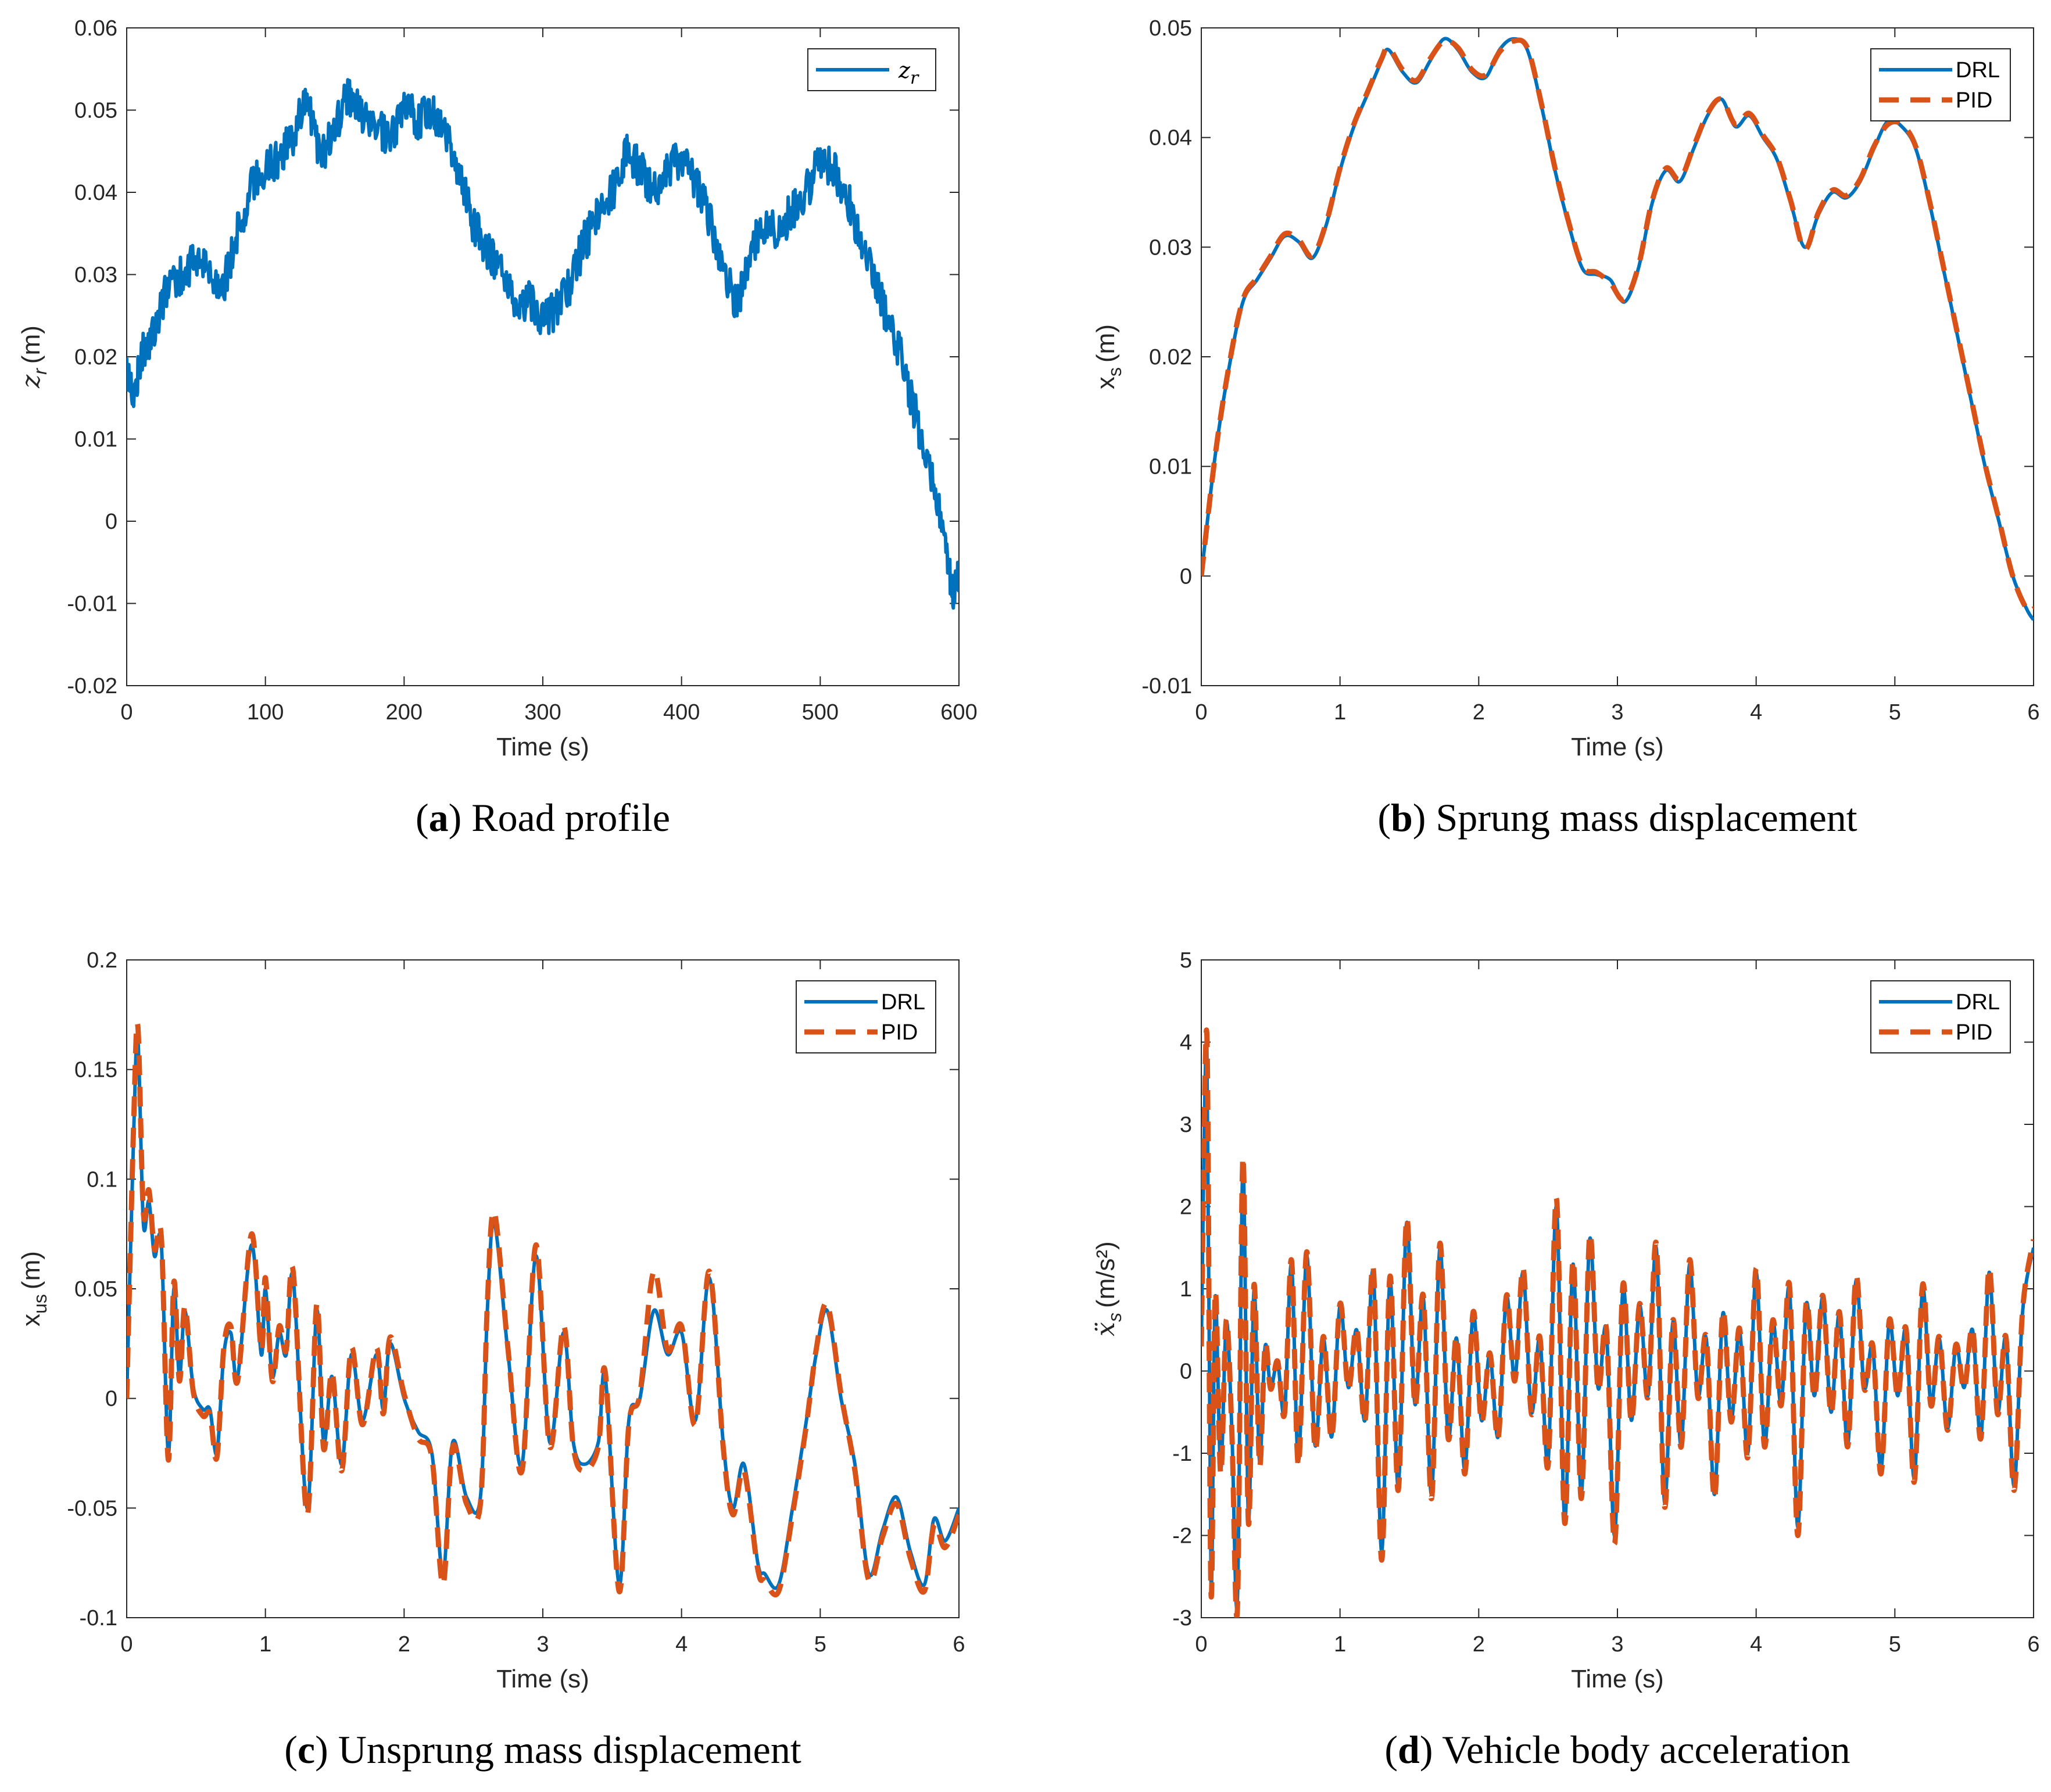 This screenshot has width=2051, height=1792. What do you see at coordinates (92, 1509) in the screenshot?
I see `y-tick-label: -0.05` at bounding box center [92, 1509].